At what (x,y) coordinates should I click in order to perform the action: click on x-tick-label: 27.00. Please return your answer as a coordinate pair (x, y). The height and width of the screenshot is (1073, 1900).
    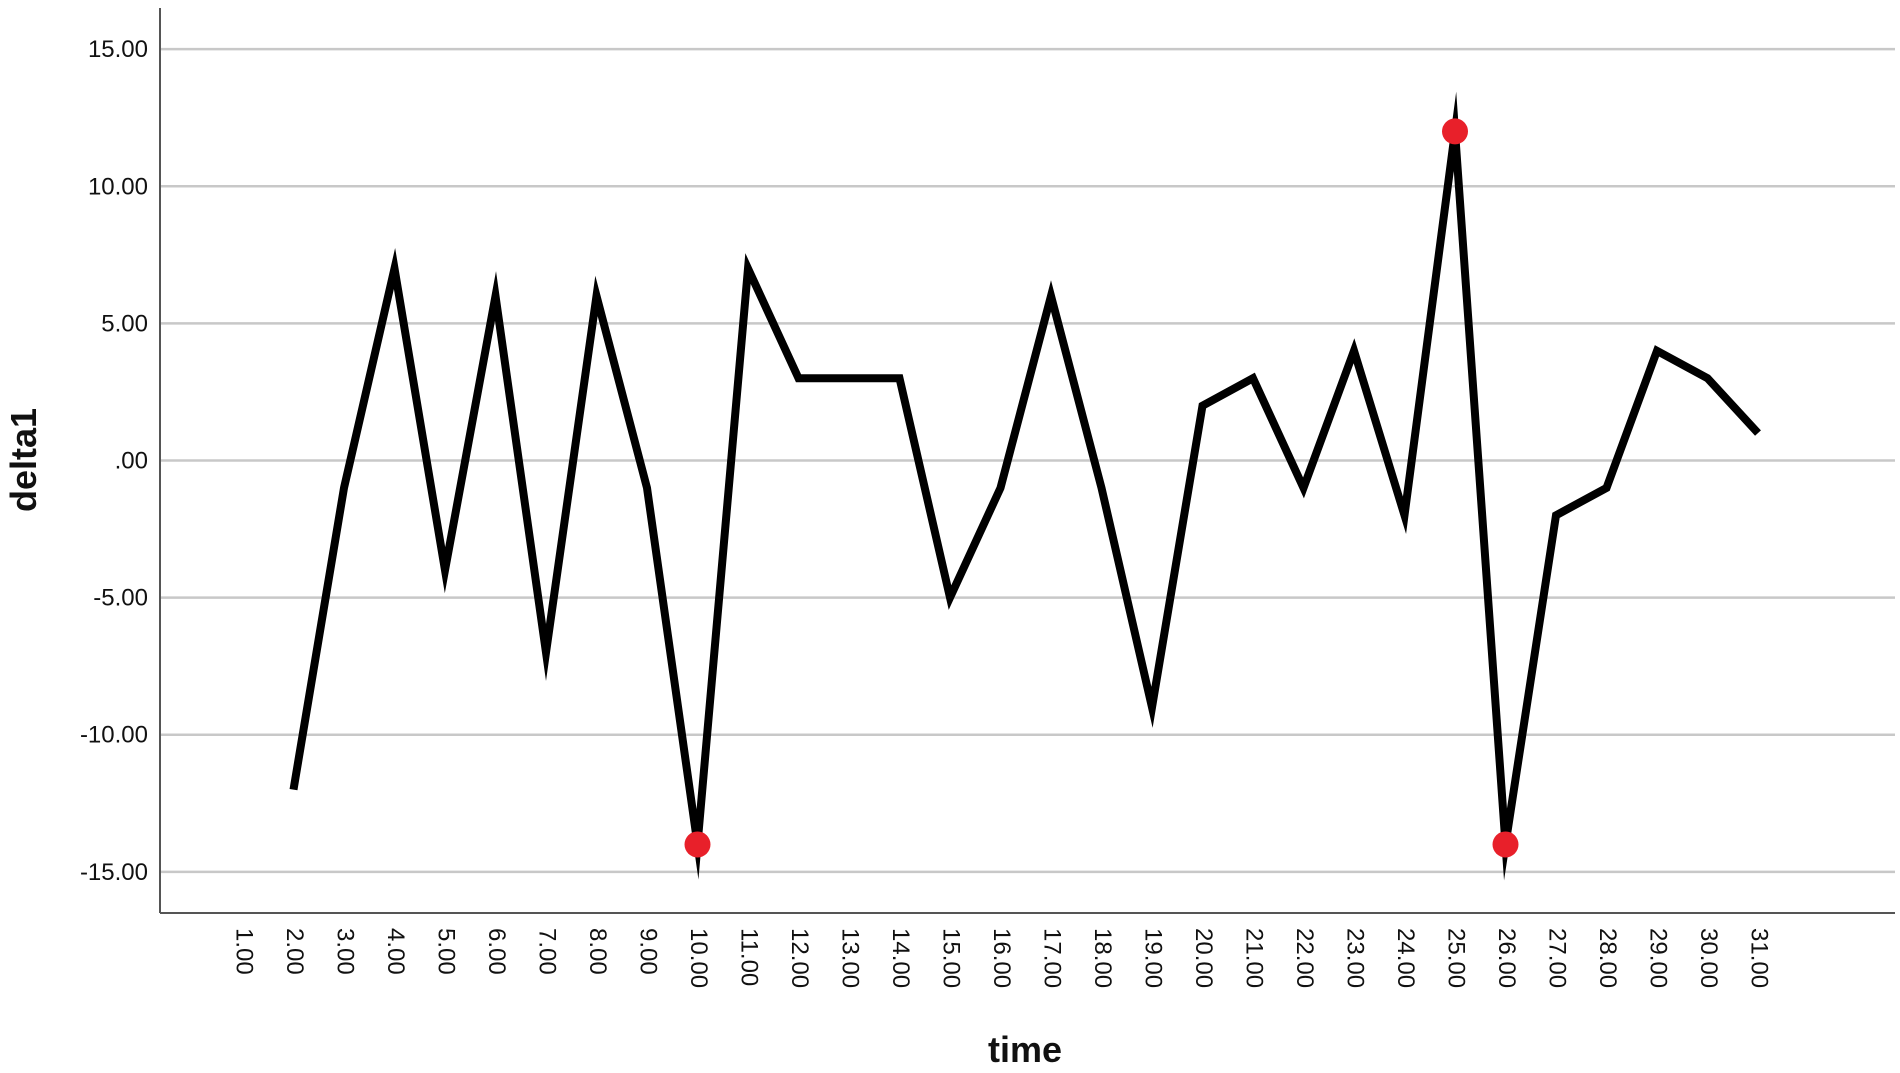
    Looking at the image, I should click on (1557, 958).